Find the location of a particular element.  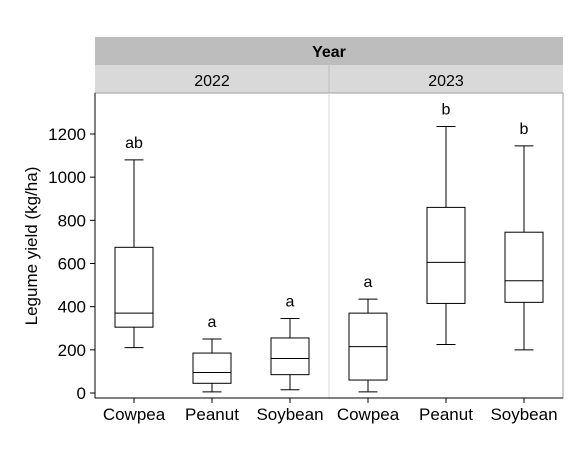

panel-strip-2022-background is located at coordinates (212, 79).